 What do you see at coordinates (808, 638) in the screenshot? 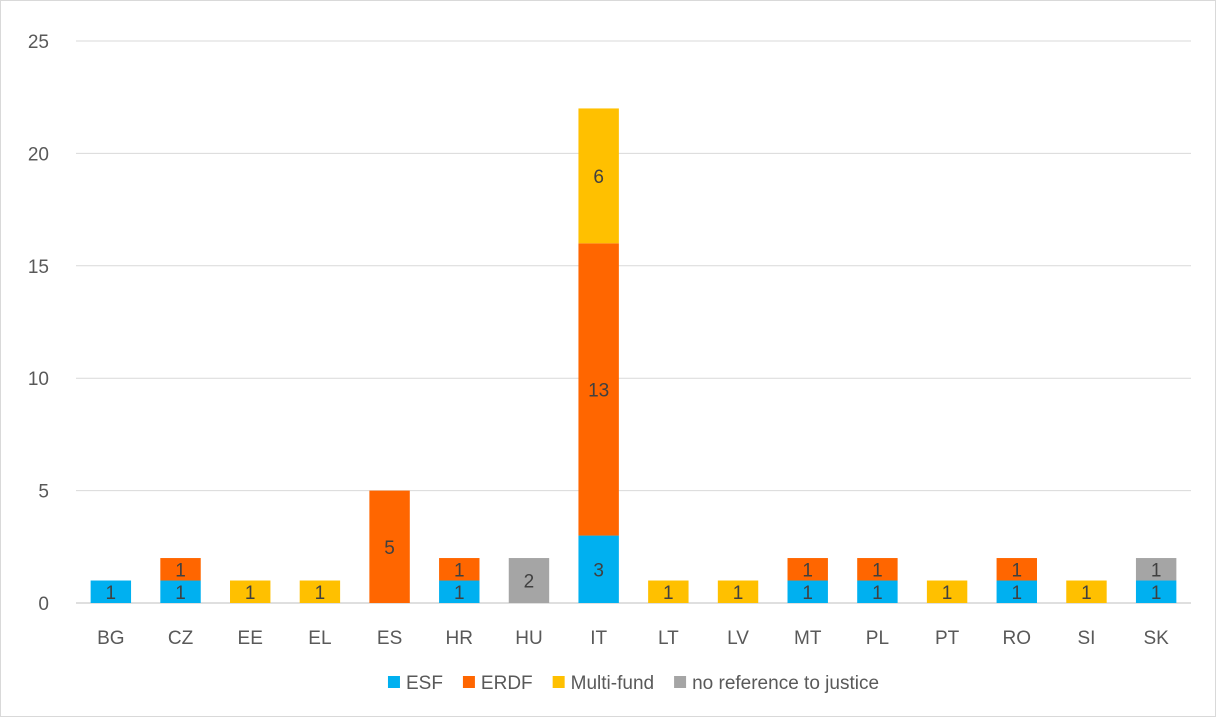
I see `x-tick-label: MT` at bounding box center [808, 638].